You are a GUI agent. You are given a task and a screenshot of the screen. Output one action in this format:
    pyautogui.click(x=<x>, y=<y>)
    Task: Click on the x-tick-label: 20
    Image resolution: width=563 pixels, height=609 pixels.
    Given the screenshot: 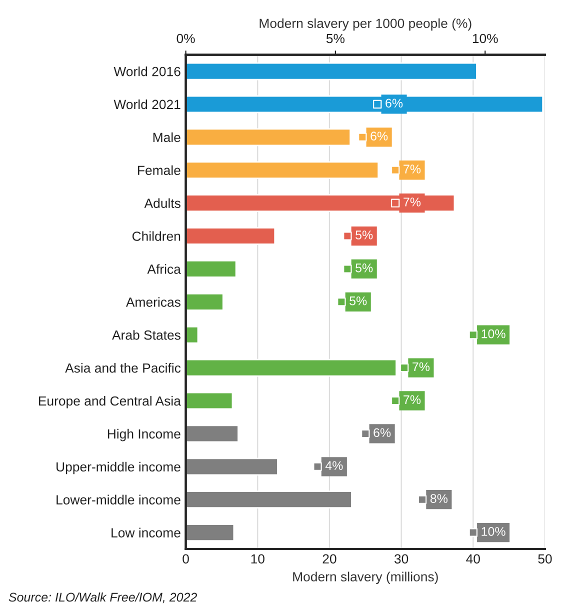 What is the action you would take?
    pyautogui.click(x=329, y=559)
    